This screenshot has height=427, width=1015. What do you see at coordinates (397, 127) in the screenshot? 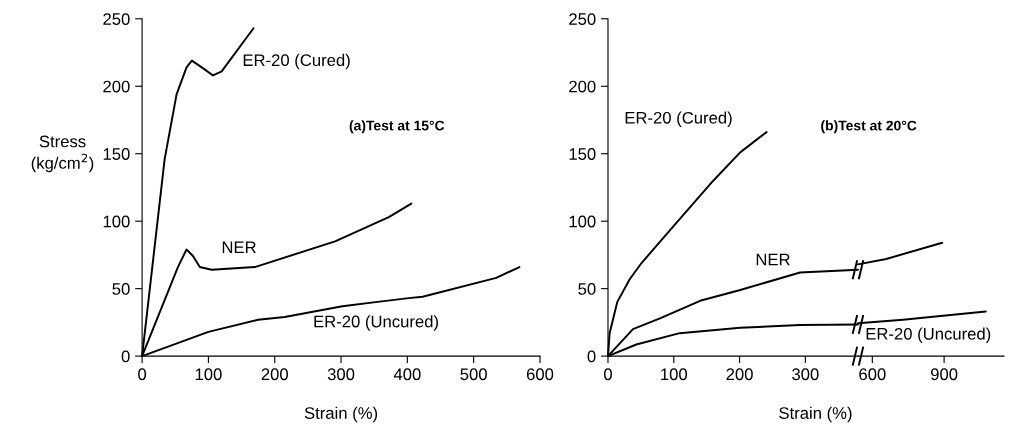
I see `annotation: (a)Test at 15°C` at bounding box center [397, 127].